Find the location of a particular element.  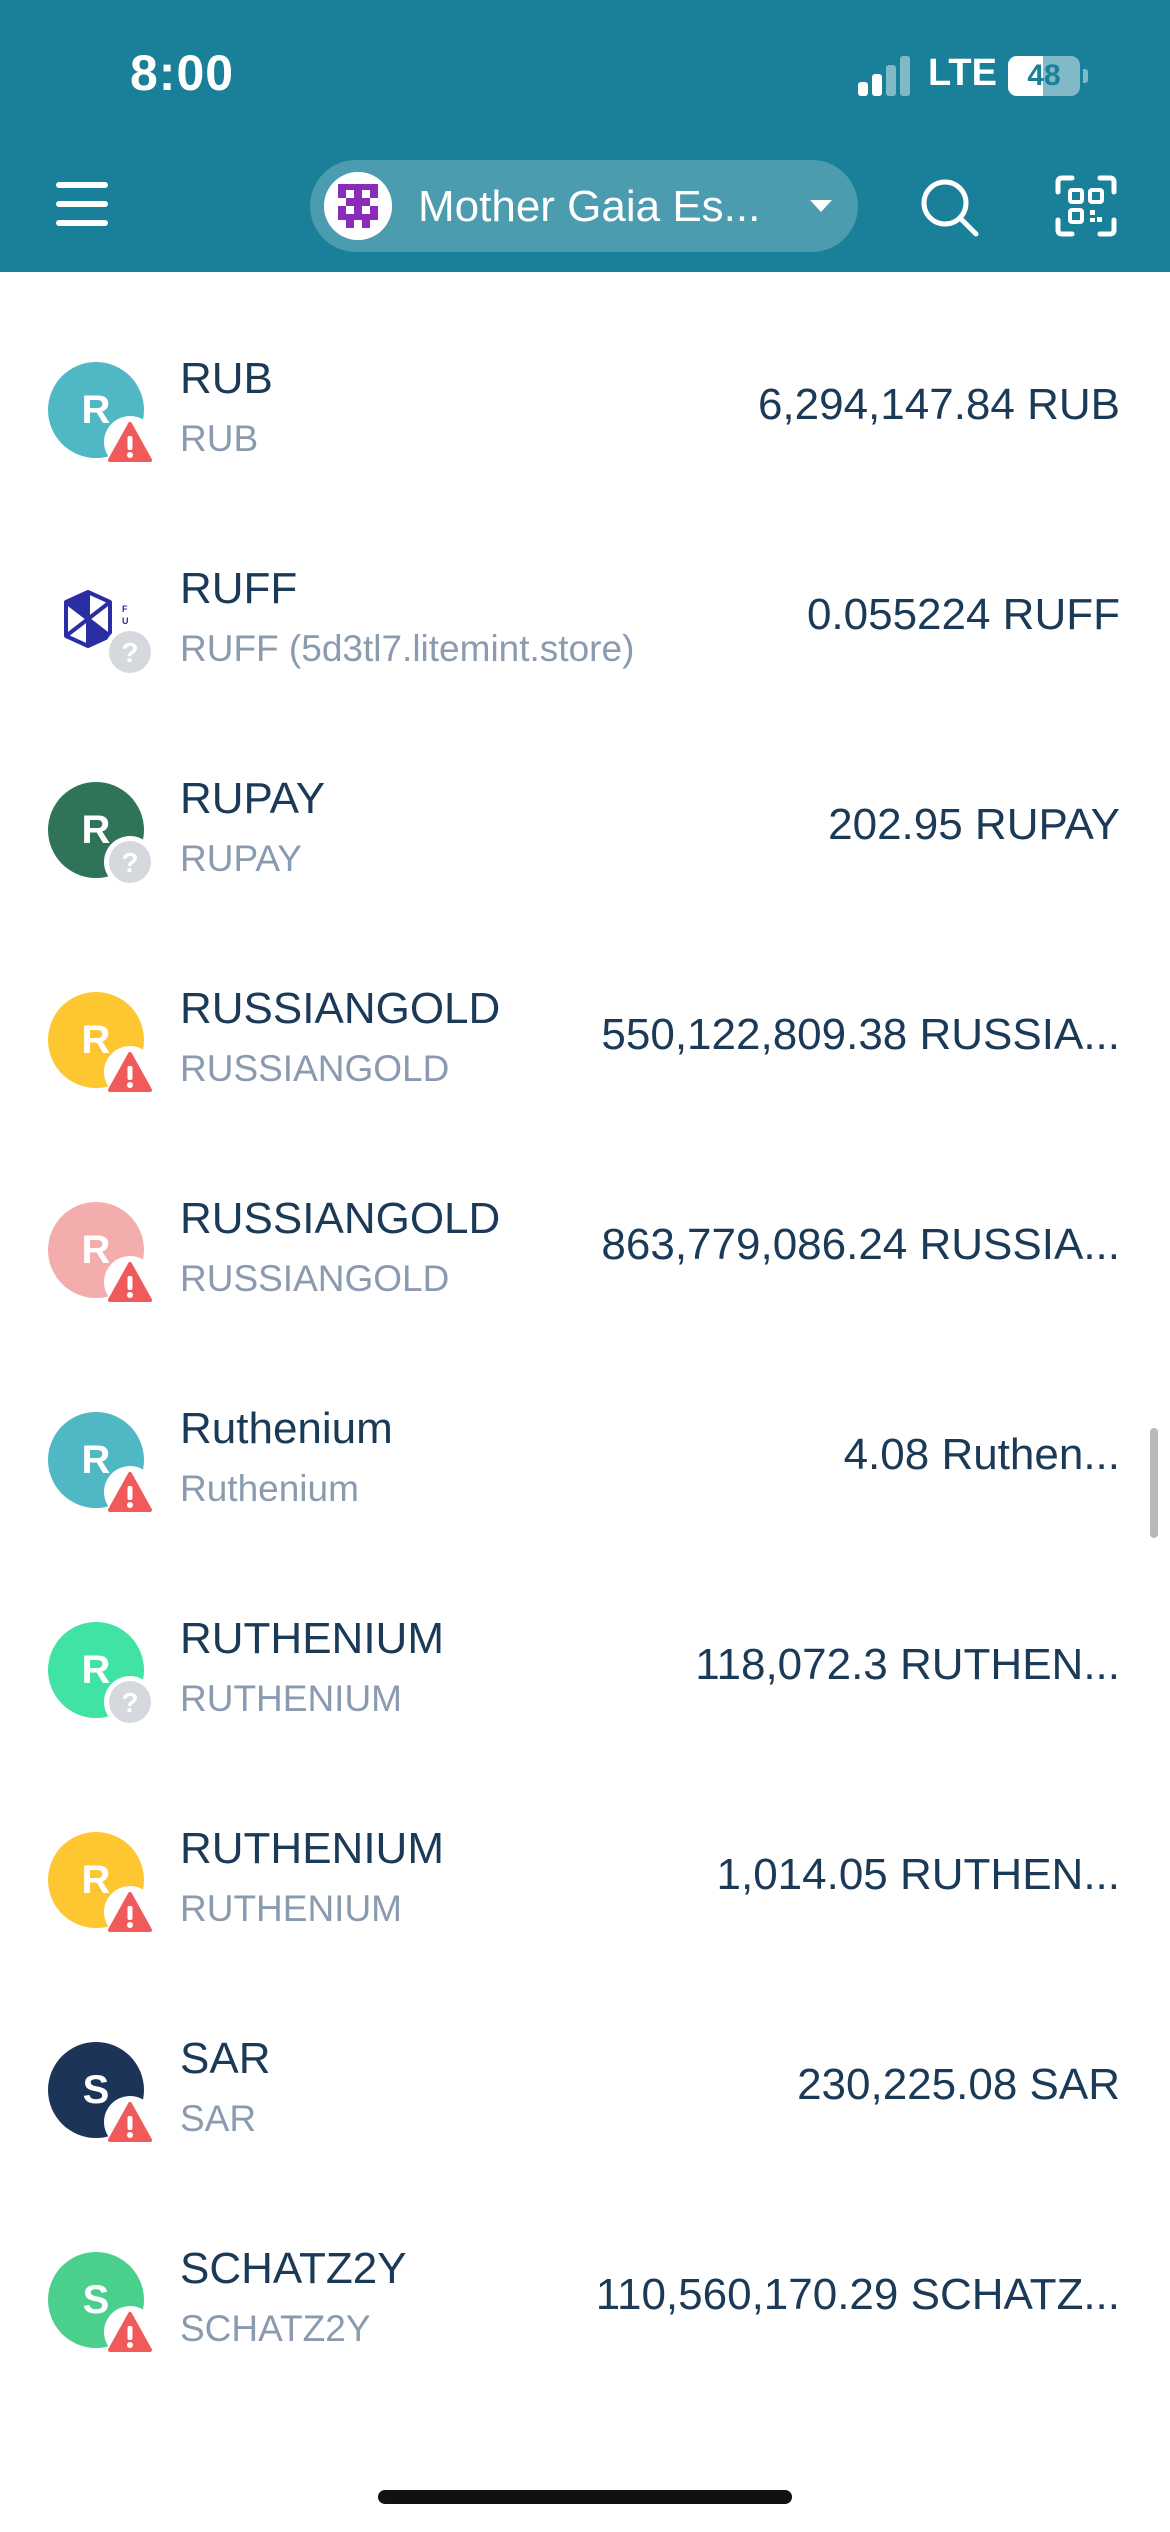

token-symbol: Ruthenium is located at coordinates (286, 1428).